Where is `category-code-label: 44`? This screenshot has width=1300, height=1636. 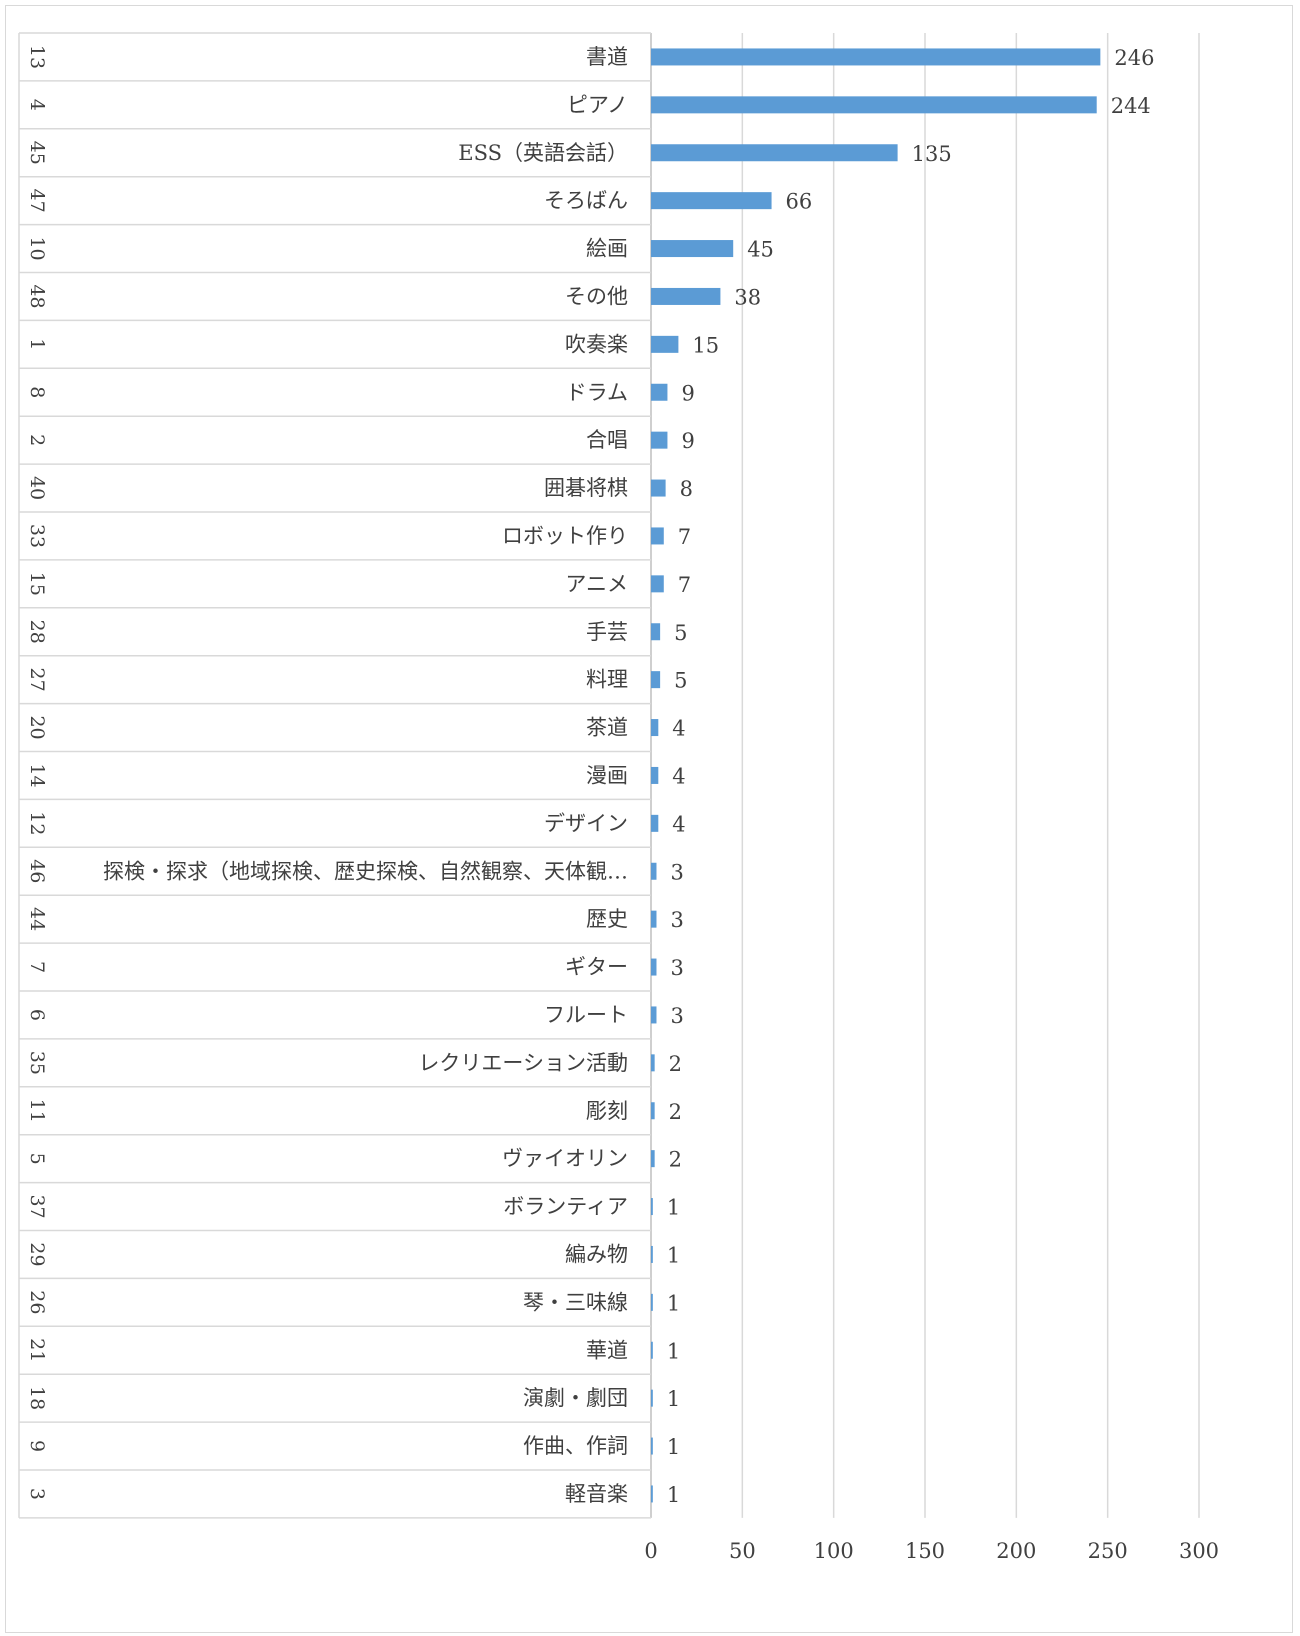 category-code-label: 44 is located at coordinates (37, 919).